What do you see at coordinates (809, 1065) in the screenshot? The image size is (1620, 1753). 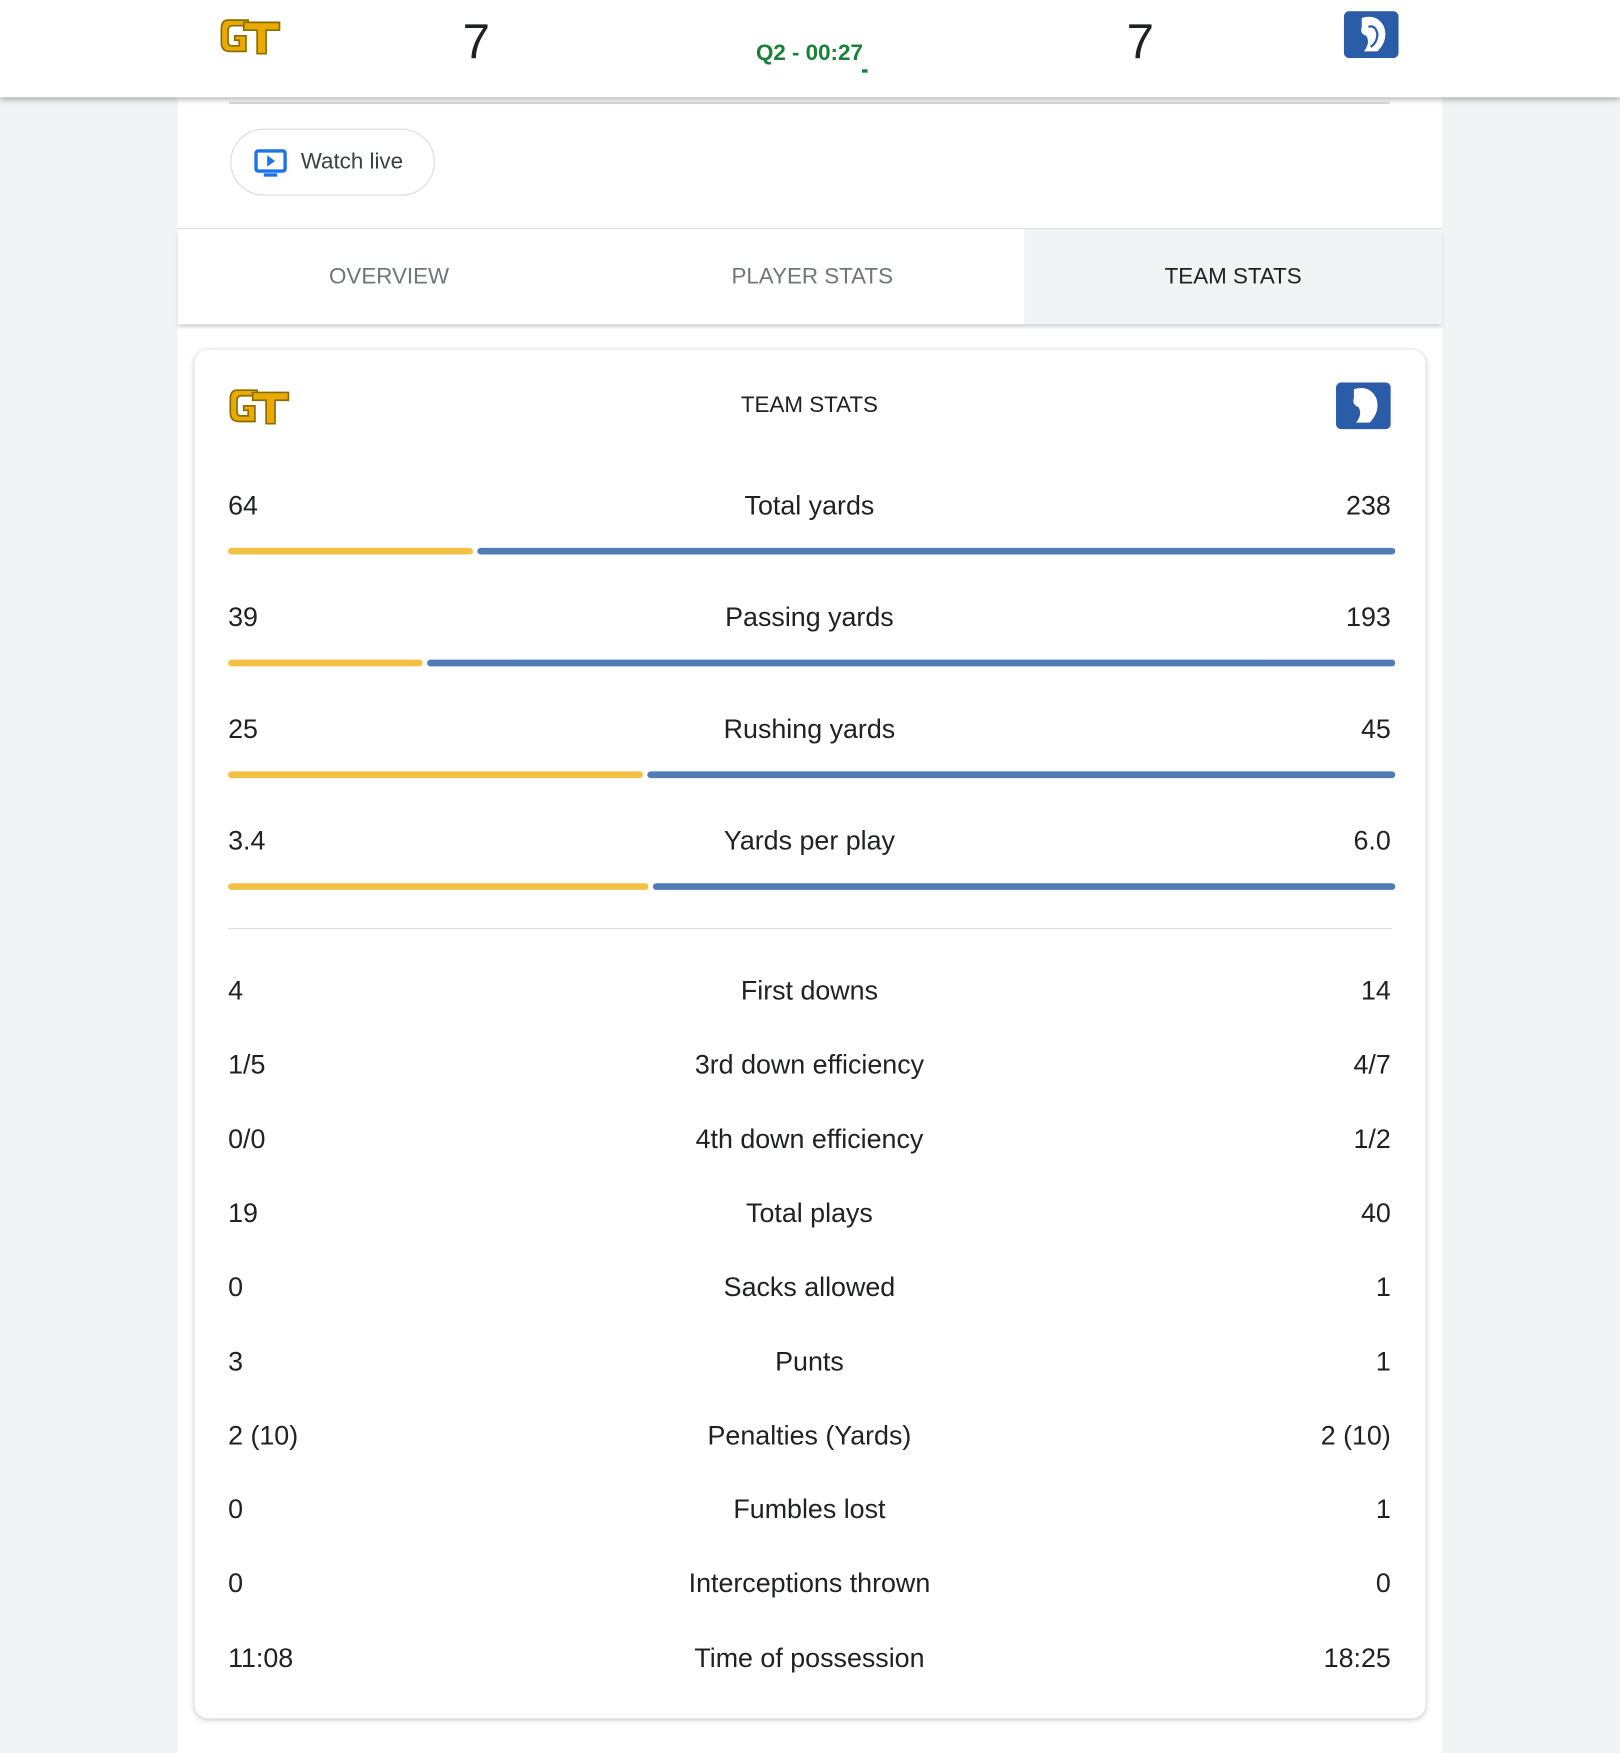 I see `stat-label: 3rd down efficiency` at bounding box center [809, 1065].